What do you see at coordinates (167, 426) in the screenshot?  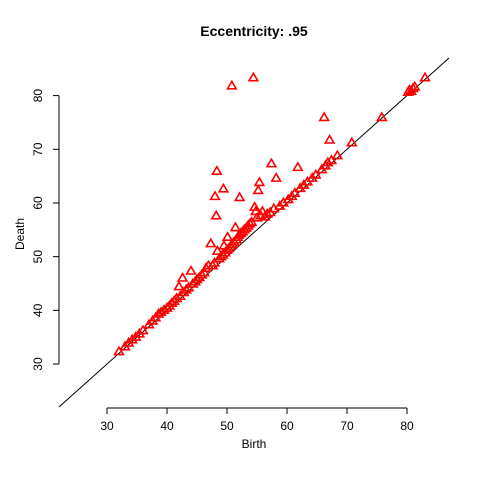 I see `x-tick-label: 40` at bounding box center [167, 426].